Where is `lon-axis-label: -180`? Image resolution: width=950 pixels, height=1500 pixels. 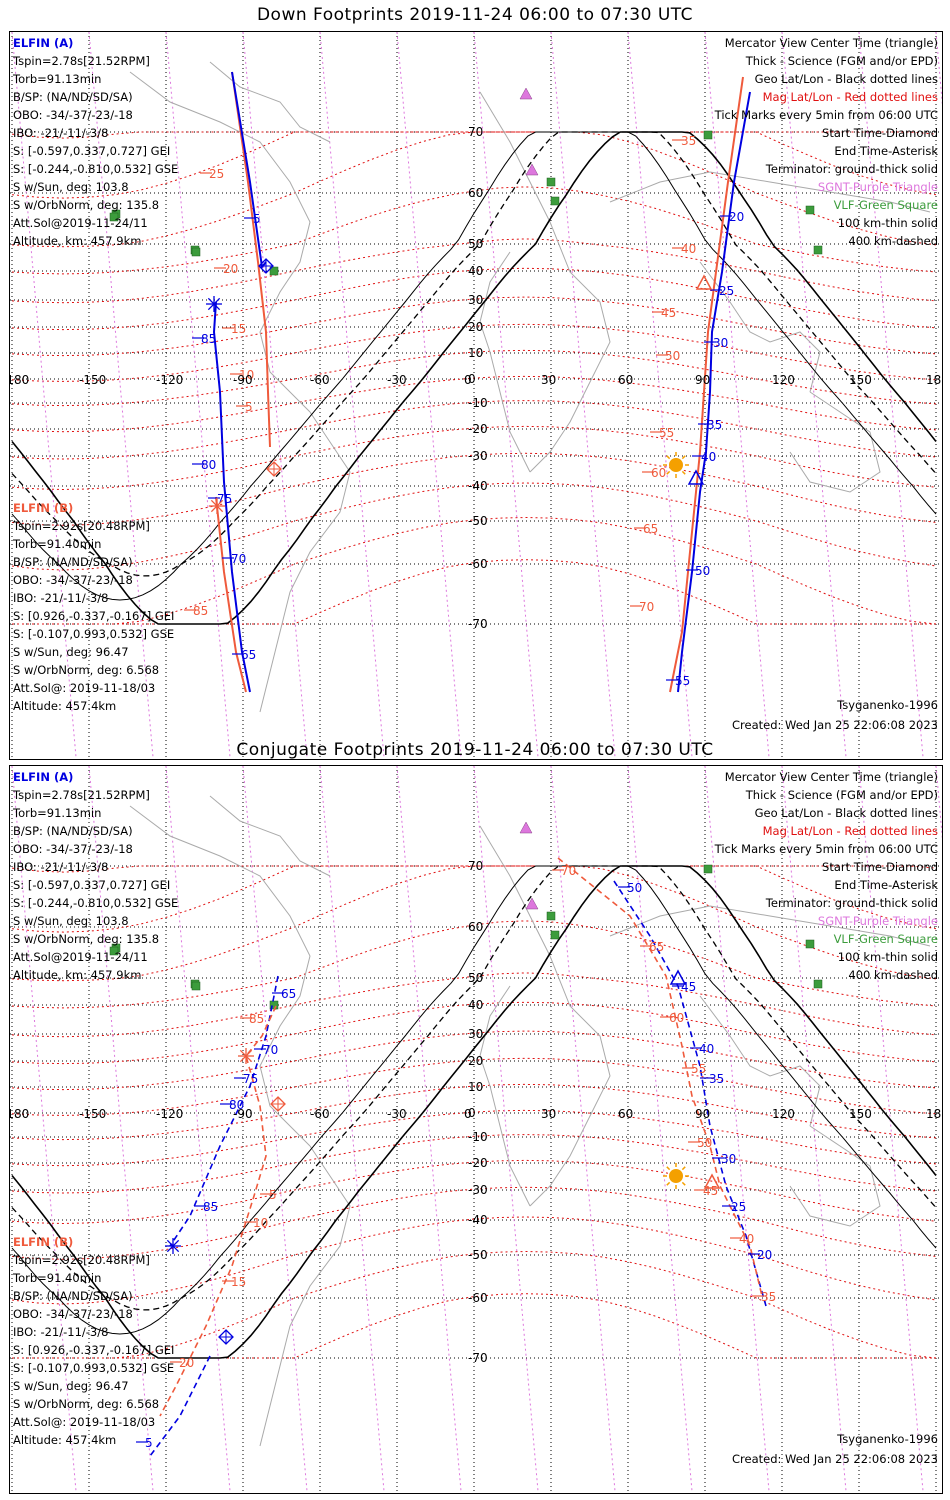 lon-axis-label: -180 is located at coordinates (19, 380).